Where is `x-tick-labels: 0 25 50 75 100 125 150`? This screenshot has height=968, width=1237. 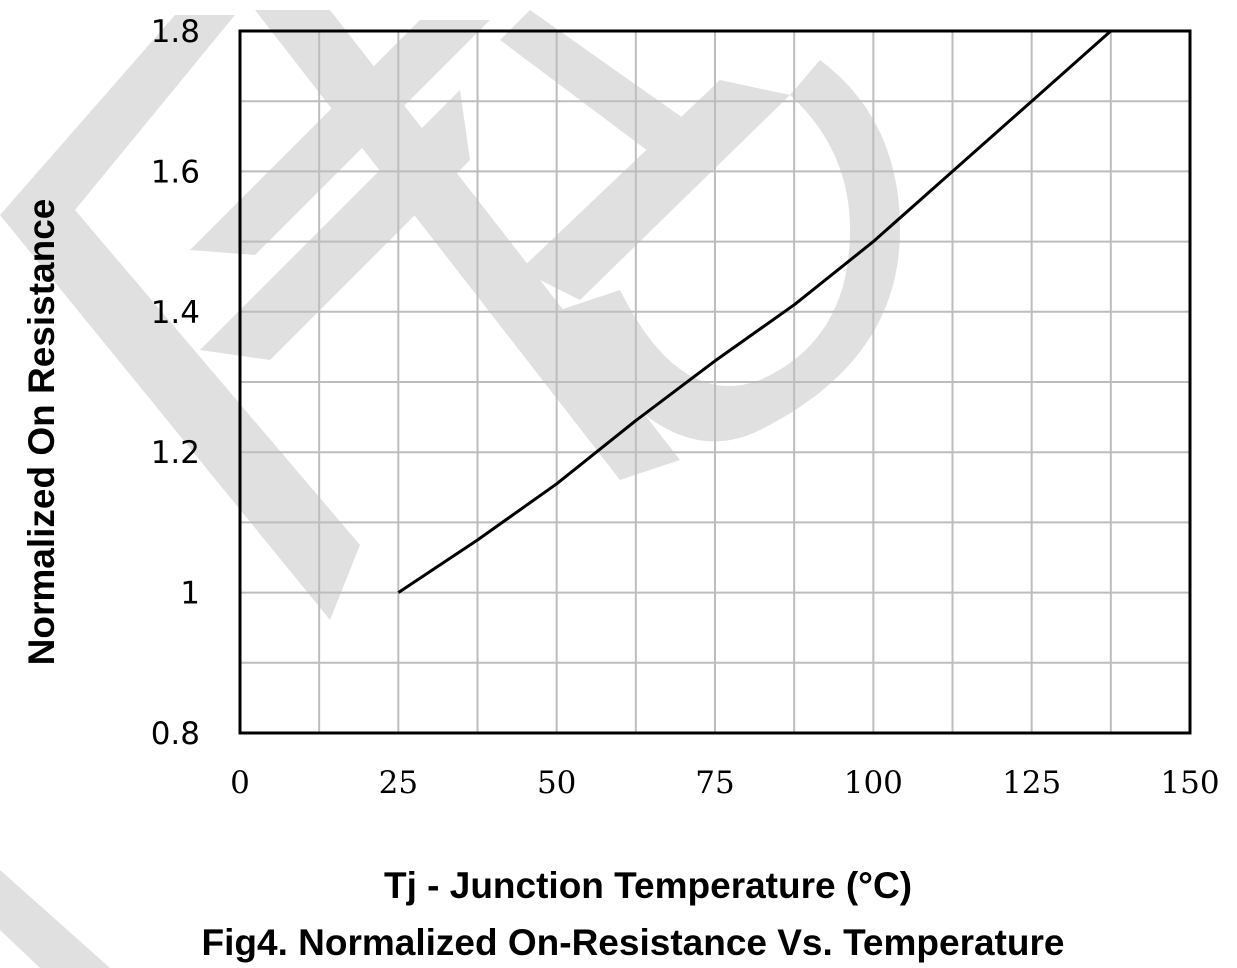
x-tick-labels: 0 25 50 75 100 125 150 is located at coordinates (724, 783).